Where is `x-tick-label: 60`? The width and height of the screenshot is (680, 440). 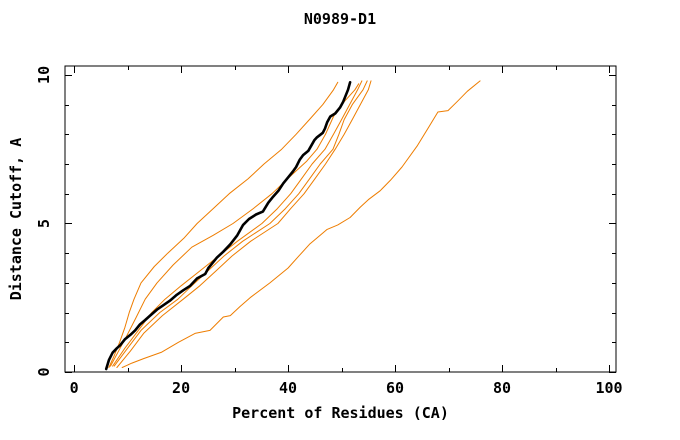
x-tick-label: 60 is located at coordinates (395, 388).